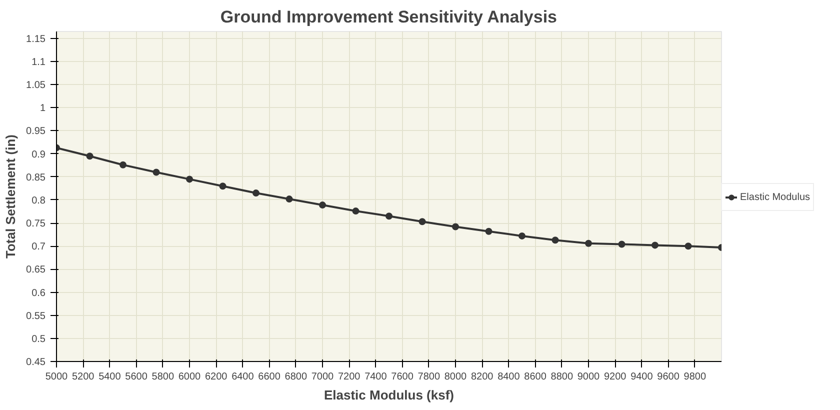 This screenshot has height=410, width=840. I want to click on x-tick-label: 8800, so click(562, 377).